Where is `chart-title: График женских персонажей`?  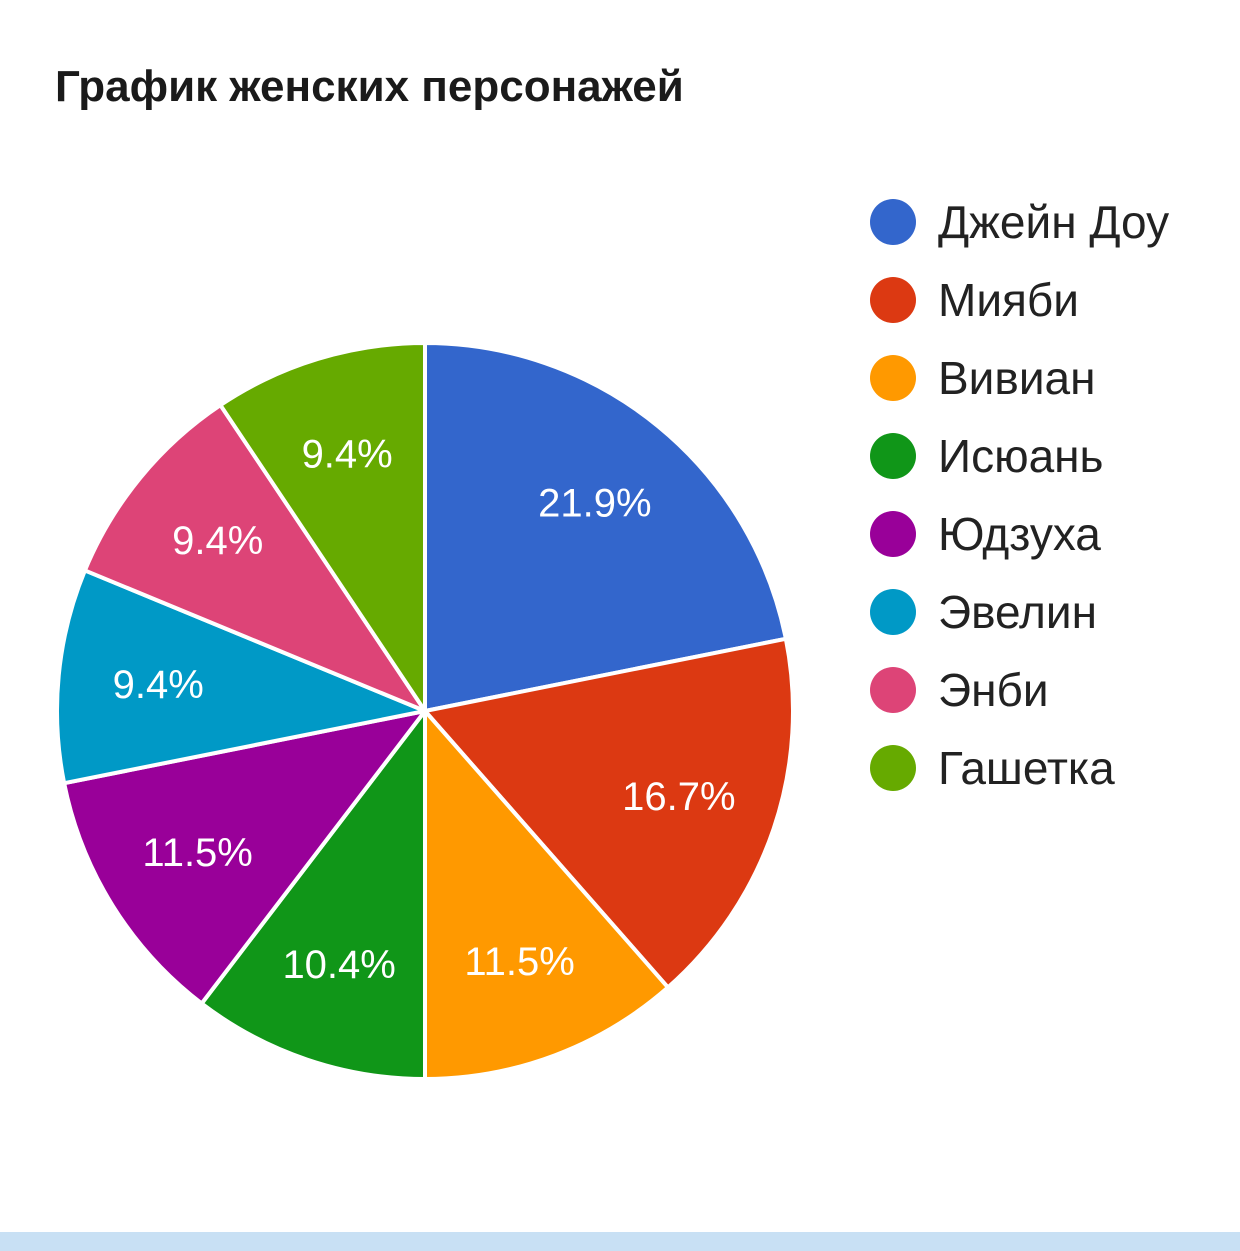
chart-title: График женских персонажей is located at coordinates (369, 86).